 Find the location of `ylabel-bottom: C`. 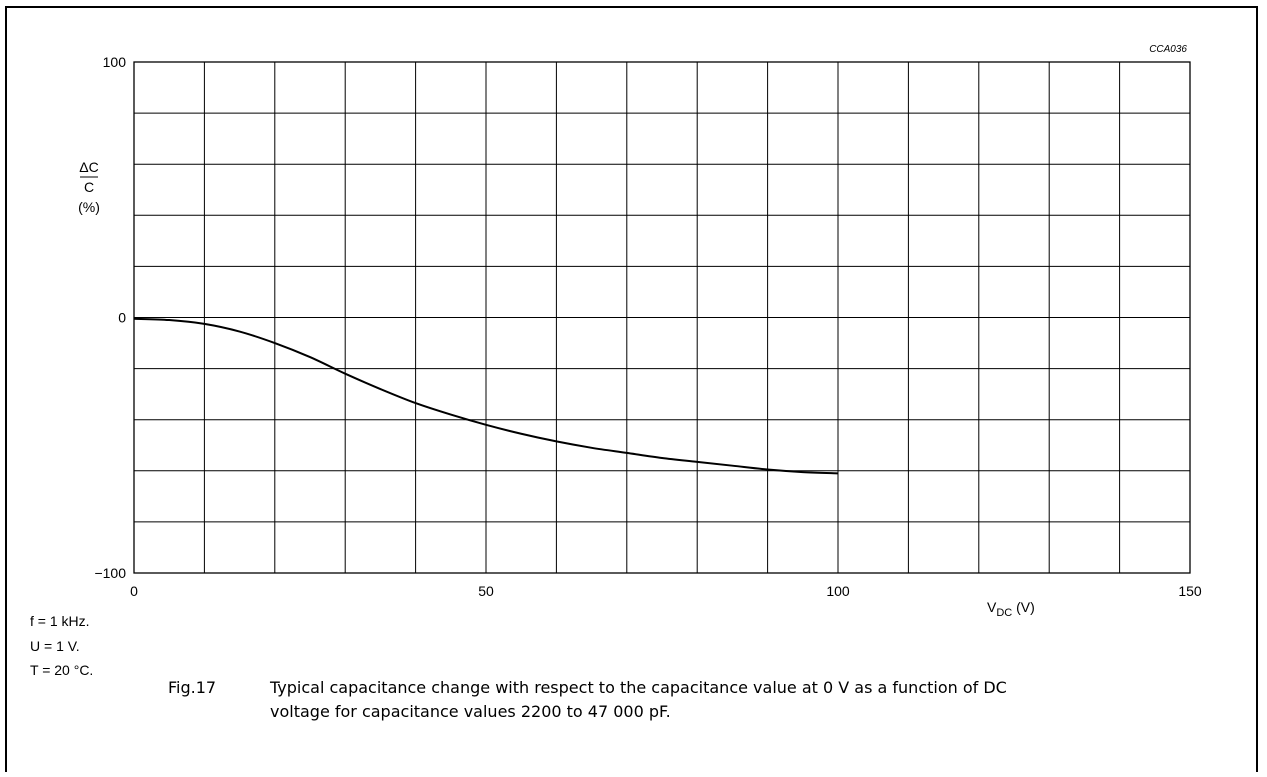

ylabel-bottom: C is located at coordinates (89, 187).